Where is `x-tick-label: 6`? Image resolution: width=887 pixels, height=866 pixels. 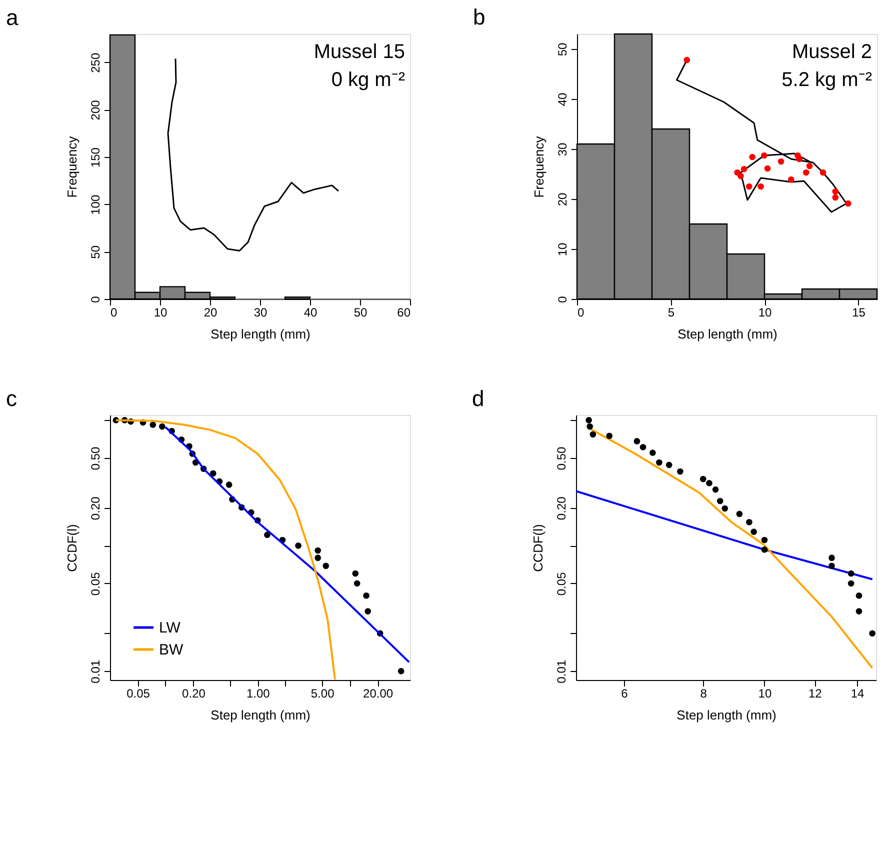 x-tick-label: 6 is located at coordinates (624, 693).